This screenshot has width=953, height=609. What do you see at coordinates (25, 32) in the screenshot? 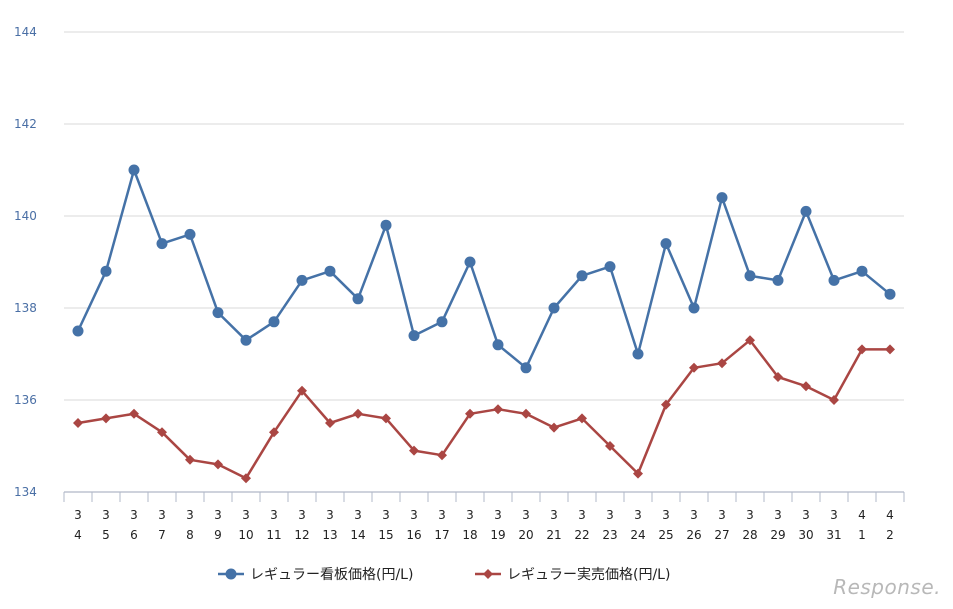
I see `y-tick-label: 144` at bounding box center [25, 32].